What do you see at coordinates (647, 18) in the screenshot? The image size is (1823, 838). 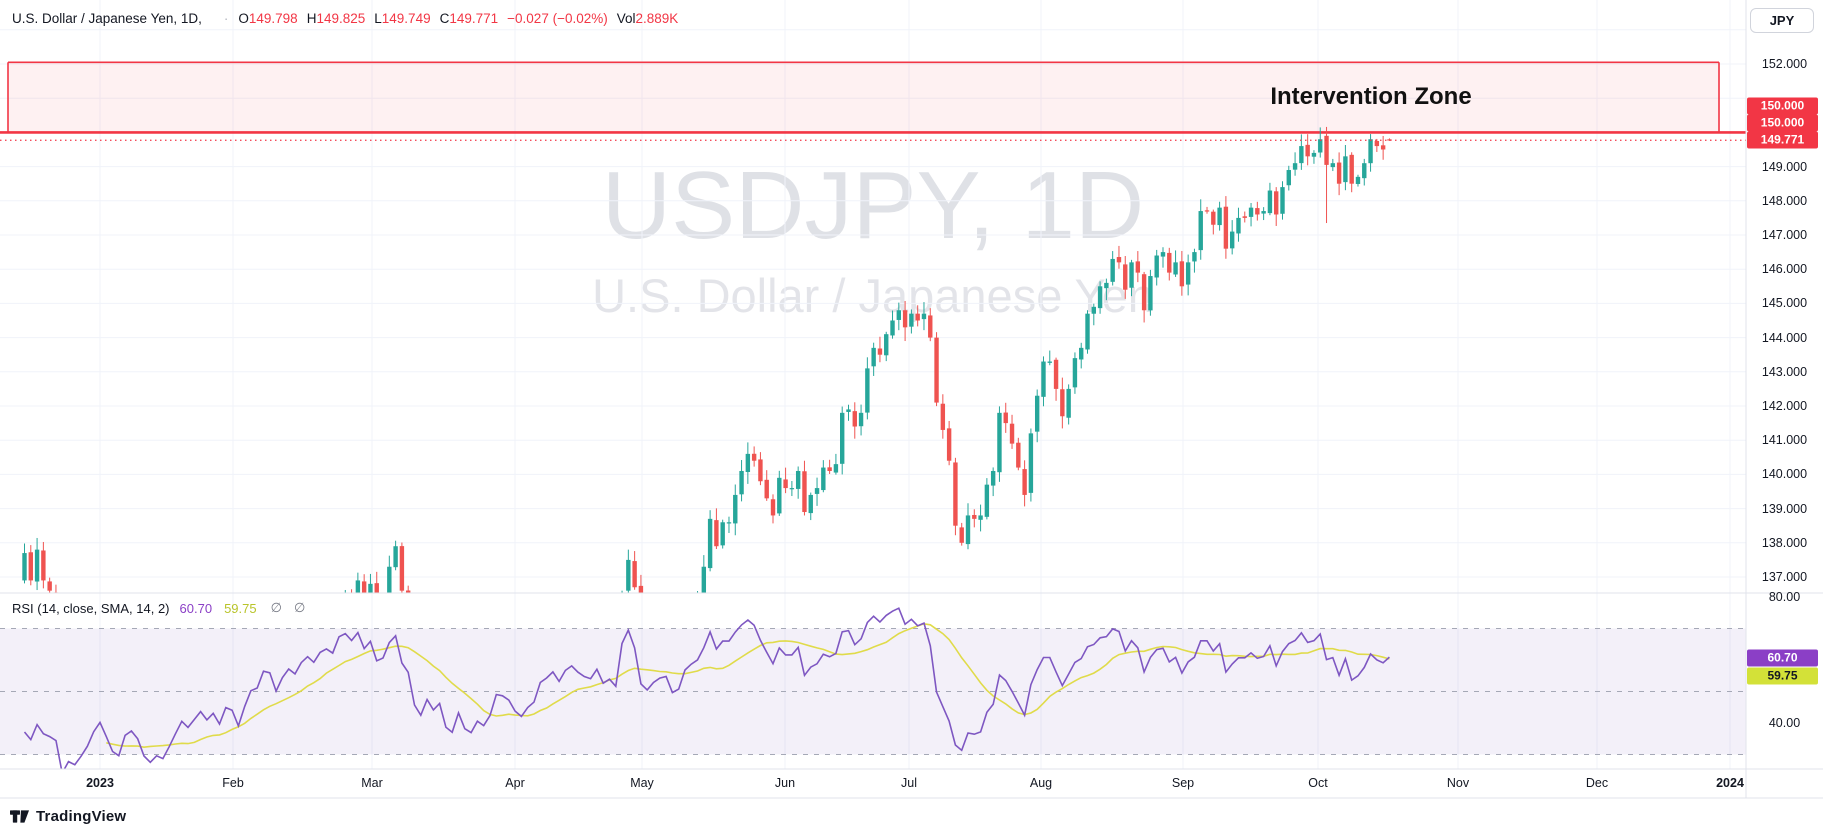 I see `volume: Vol2.889K` at bounding box center [647, 18].